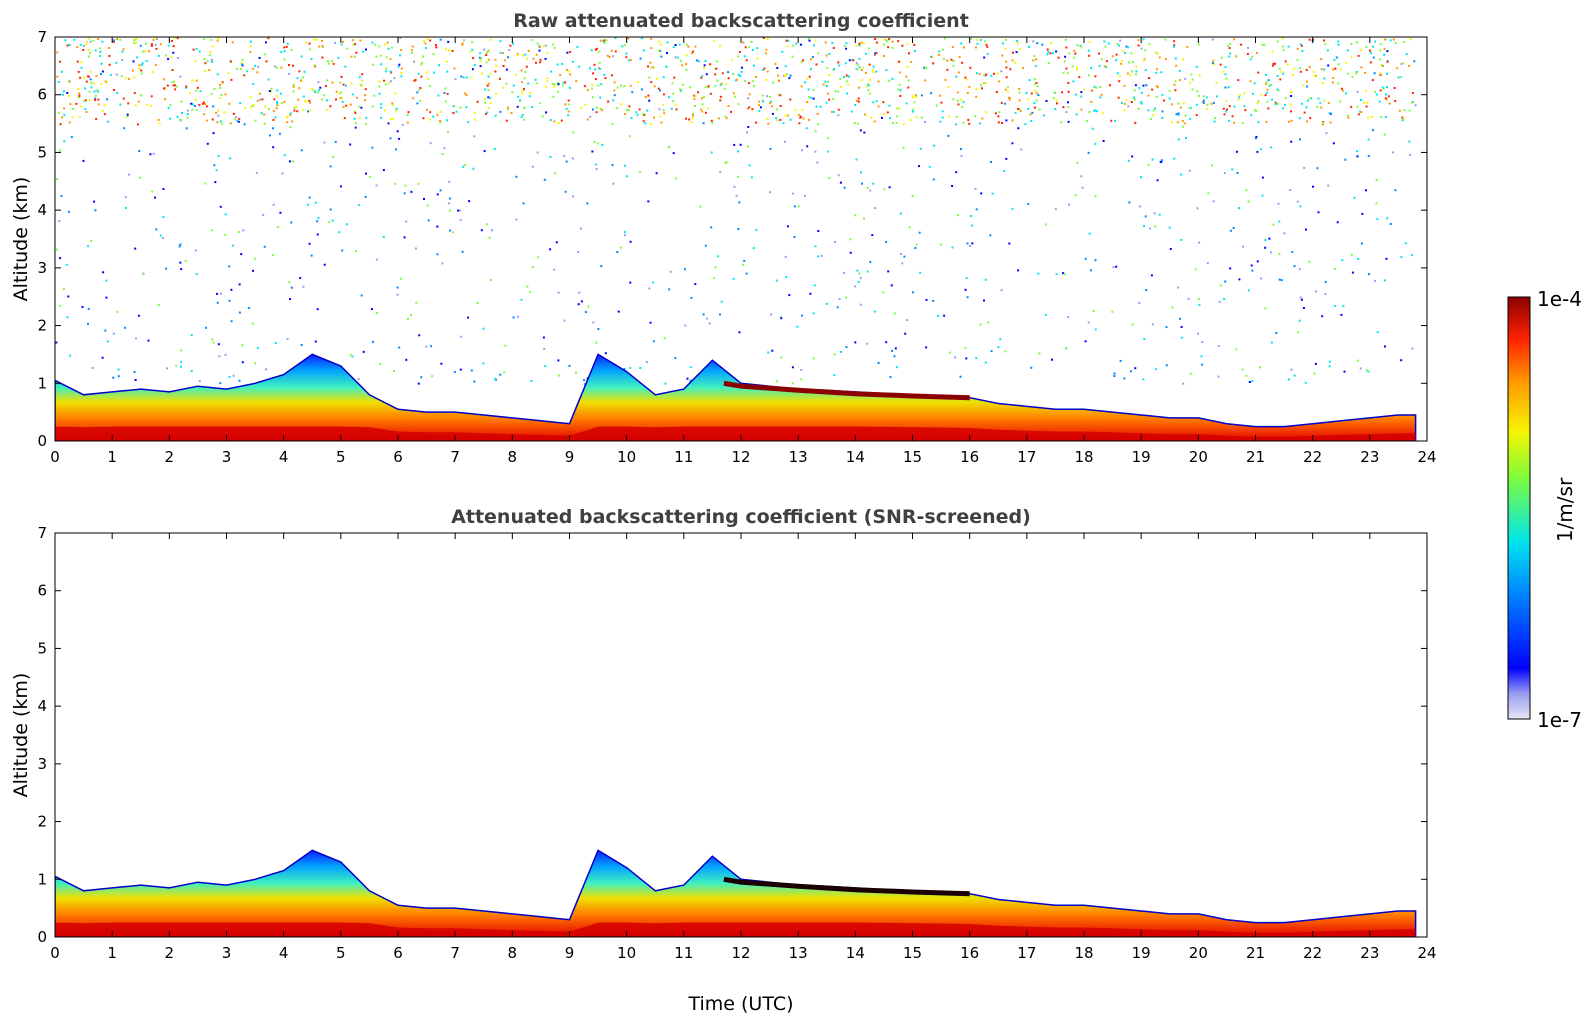 The height and width of the screenshot is (1020, 1595). I want to click on x-axis-label: Time (UTC), so click(740, 1004).